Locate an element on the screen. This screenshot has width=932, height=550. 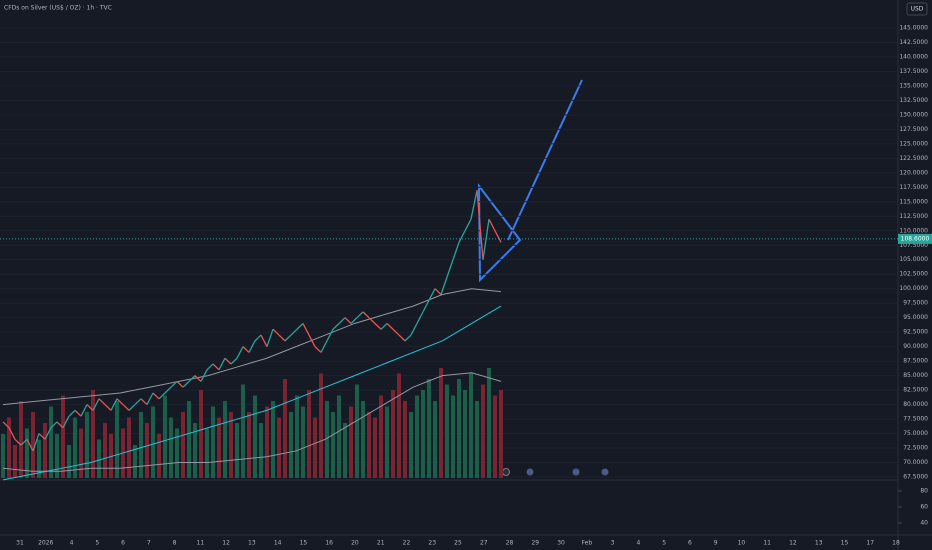
y-tick-label: 110.0000 is located at coordinates (913, 230).